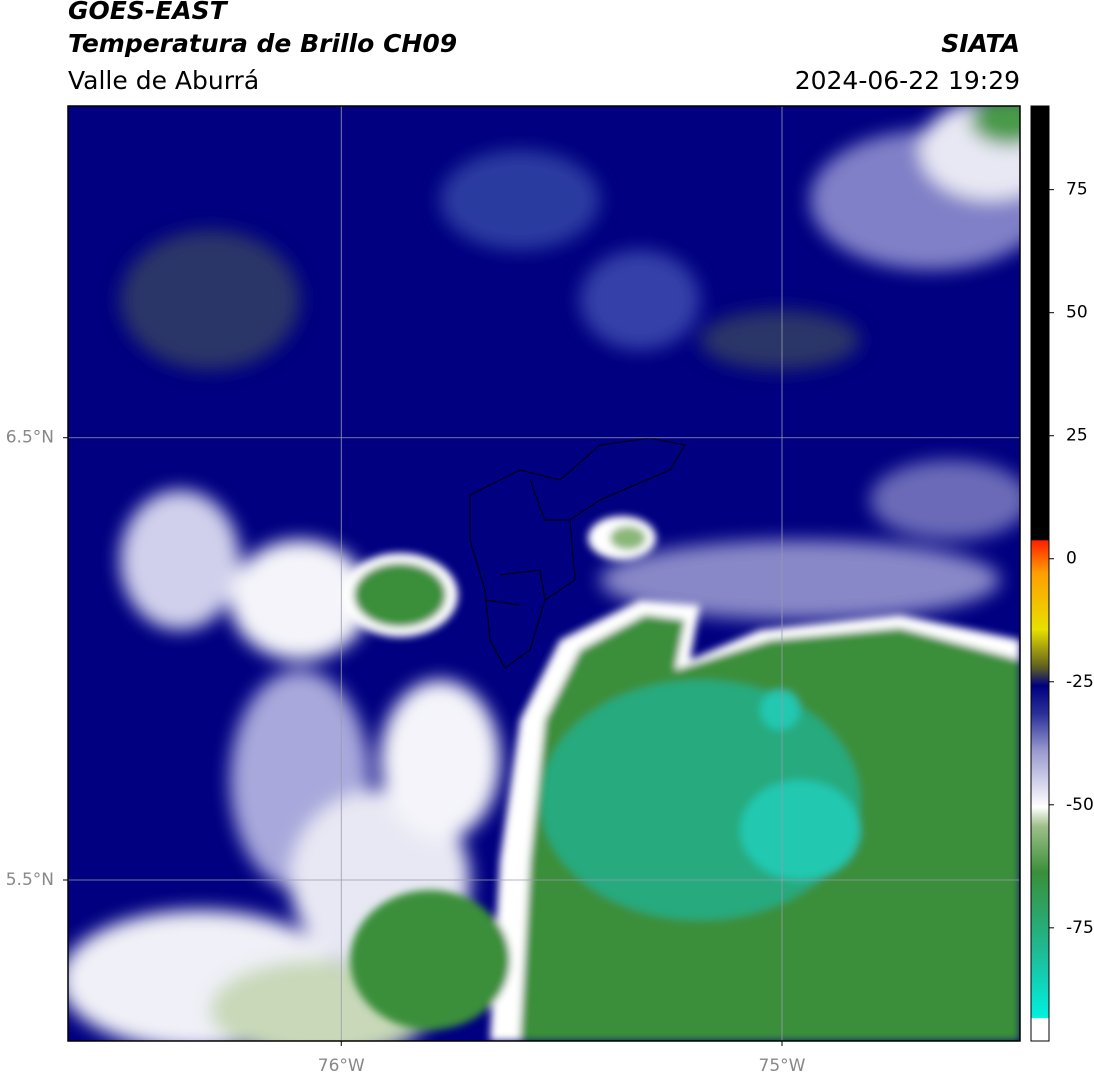 Image resolution: width=1094 pixels, height=1078 pixels. What do you see at coordinates (1080, 682) in the screenshot?
I see `colorbar-tick-label: -25` at bounding box center [1080, 682].